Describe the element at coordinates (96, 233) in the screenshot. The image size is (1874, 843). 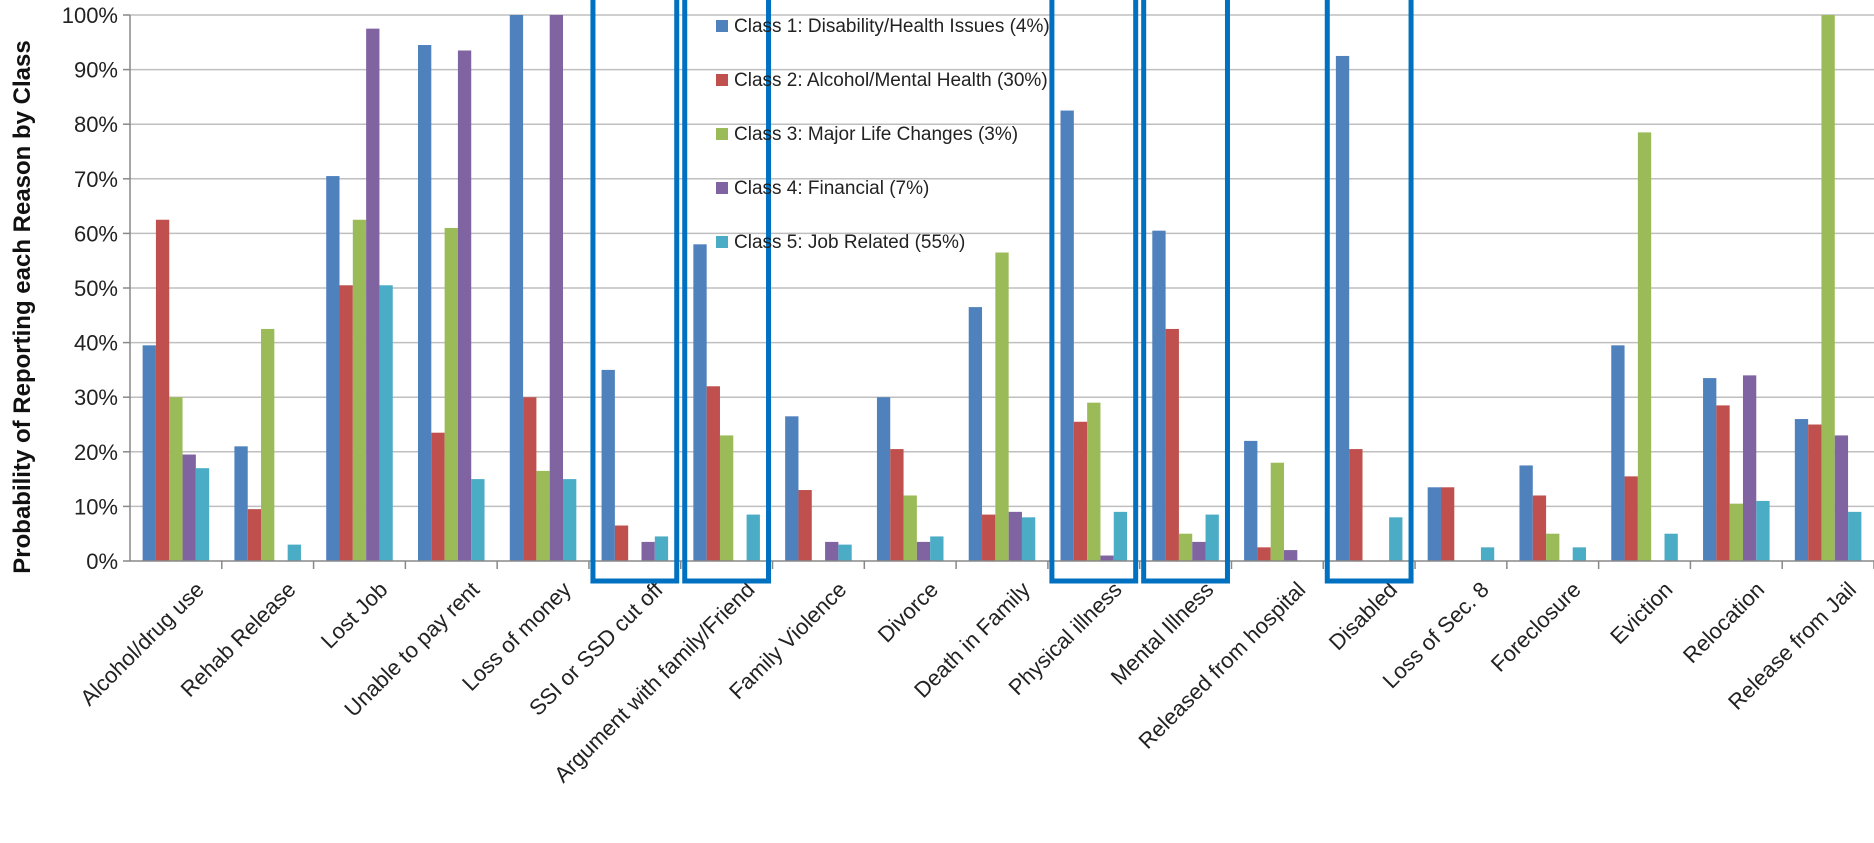
I see `y-tick-label: 60%` at that location.